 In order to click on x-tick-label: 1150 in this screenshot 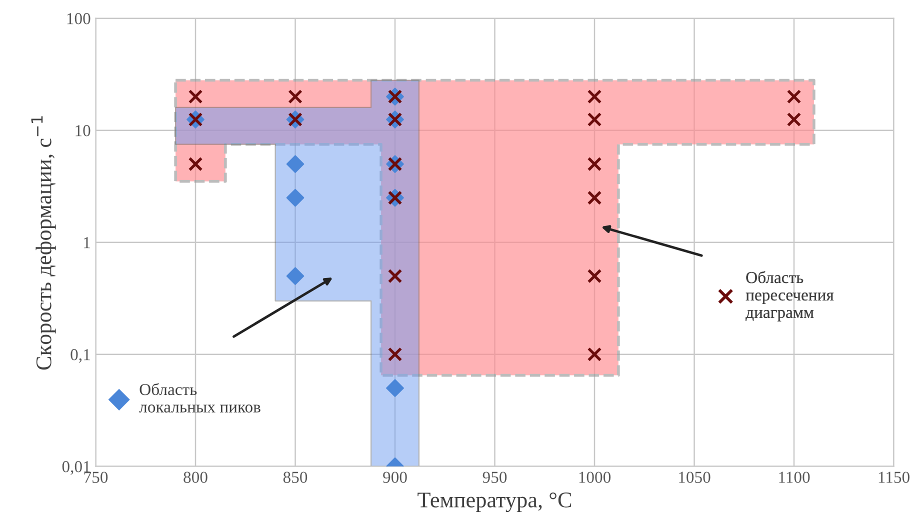, I will do `click(894, 477)`.